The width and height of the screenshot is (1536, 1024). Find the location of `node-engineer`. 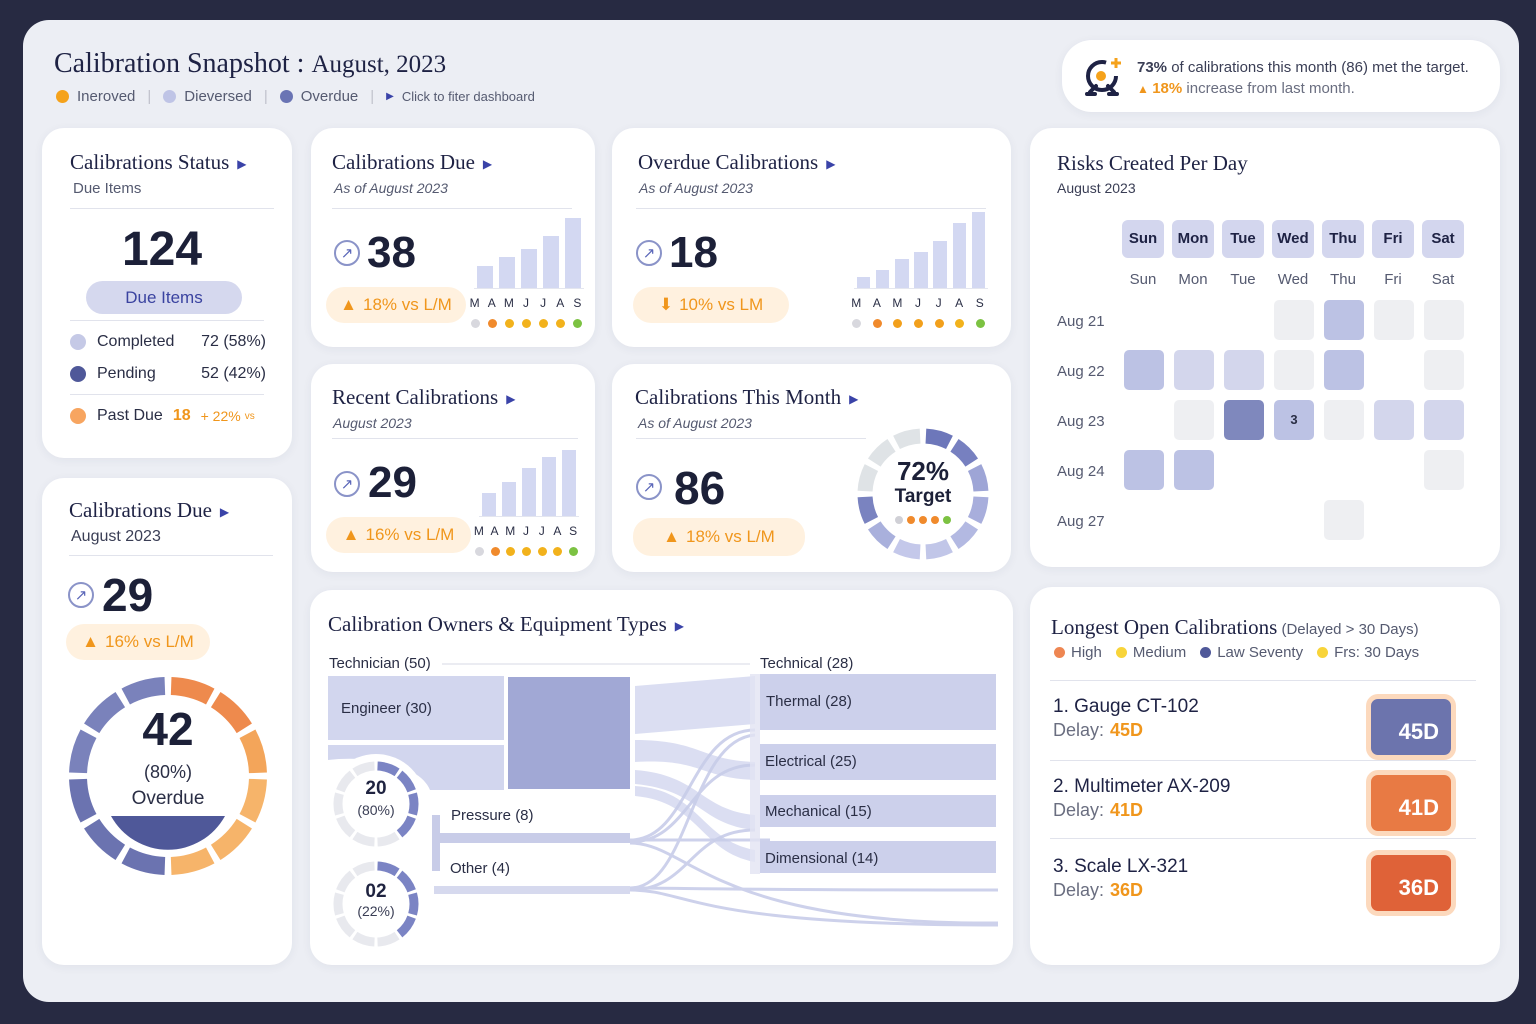

node-engineer is located at coordinates (416, 708).